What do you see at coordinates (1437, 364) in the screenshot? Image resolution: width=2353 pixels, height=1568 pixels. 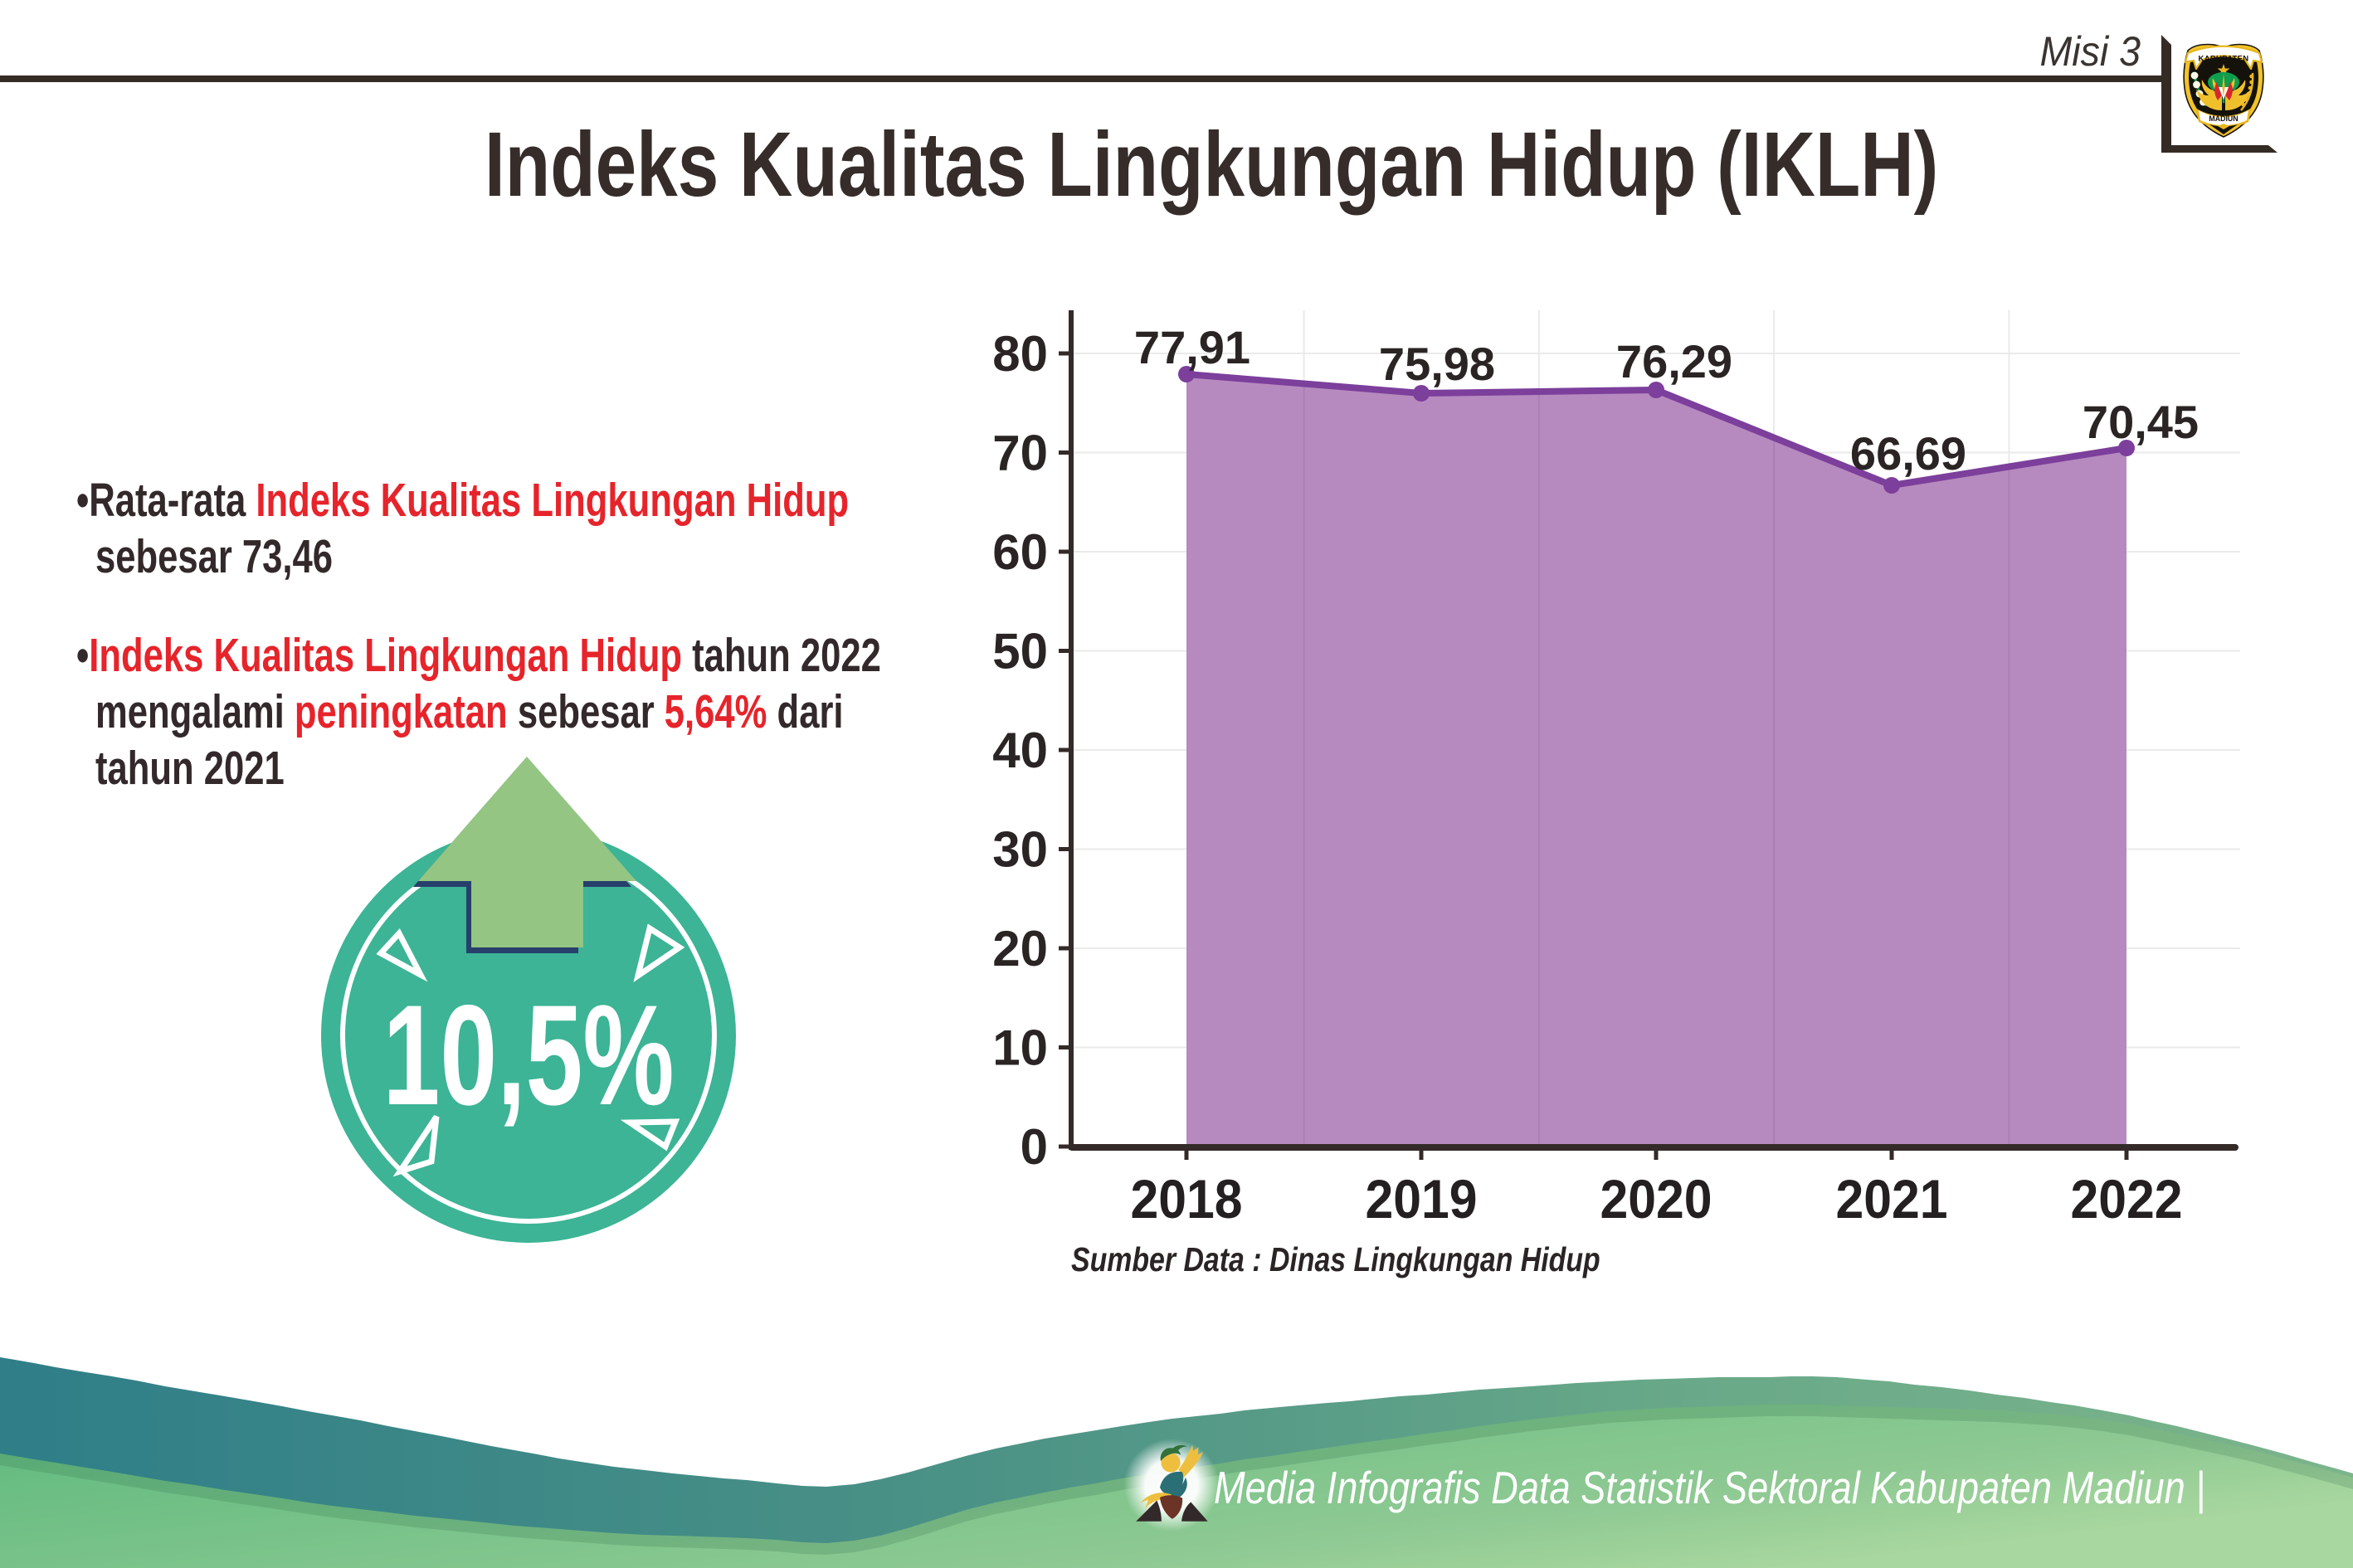 I see `svg-text: 75,98` at bounding box center [1437, 364].